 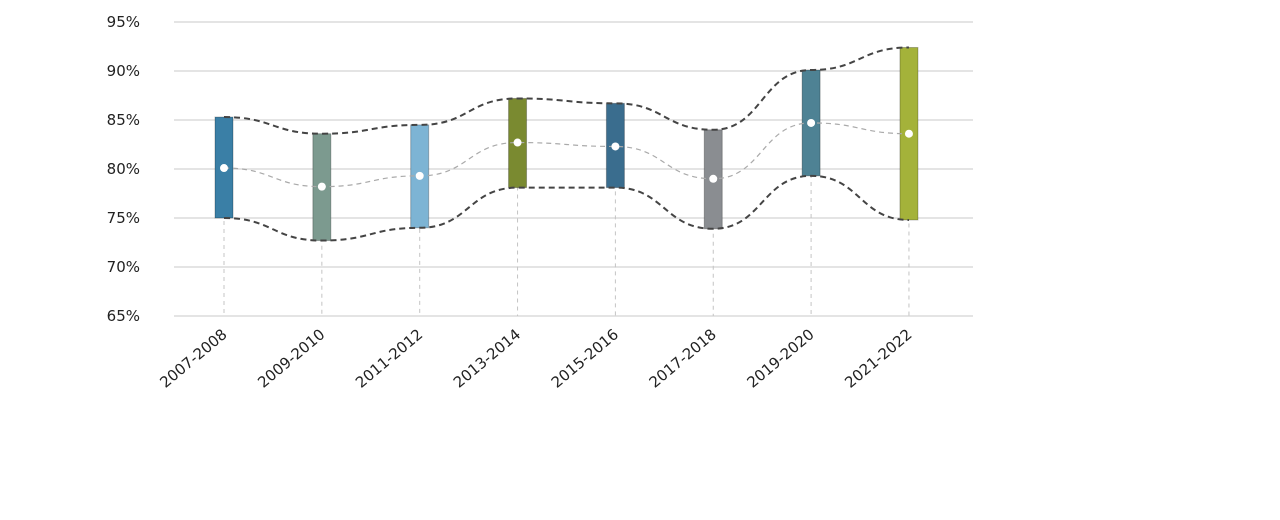 What do you see at coordinates (123, 71) in the screenshot?
I see `y-tick-label: 90%` at bounding box center [123, 71].